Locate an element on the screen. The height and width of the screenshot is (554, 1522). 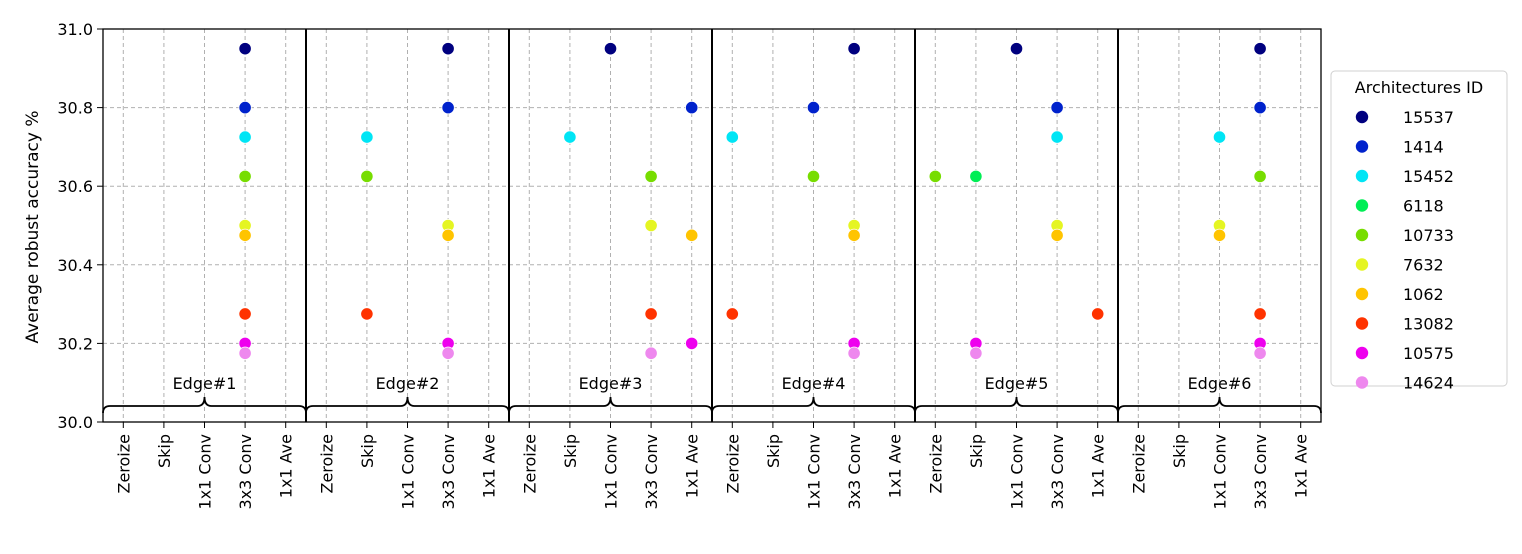
y-axis-title: Average robust accuracy % is located at coordinates (33, 227).